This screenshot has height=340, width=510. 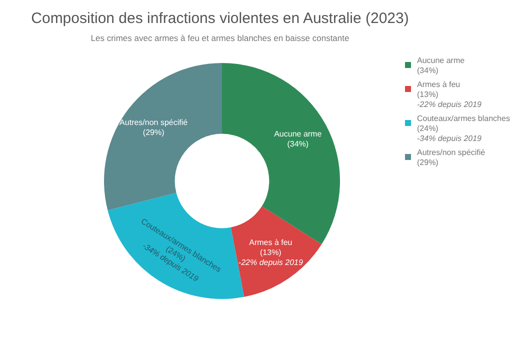 What do you see at coordinates (220, 18) in the screenshot?
I see `chart-title: Composition des infractions violentes en Australie (2023)` at bounding box center [220, 18].